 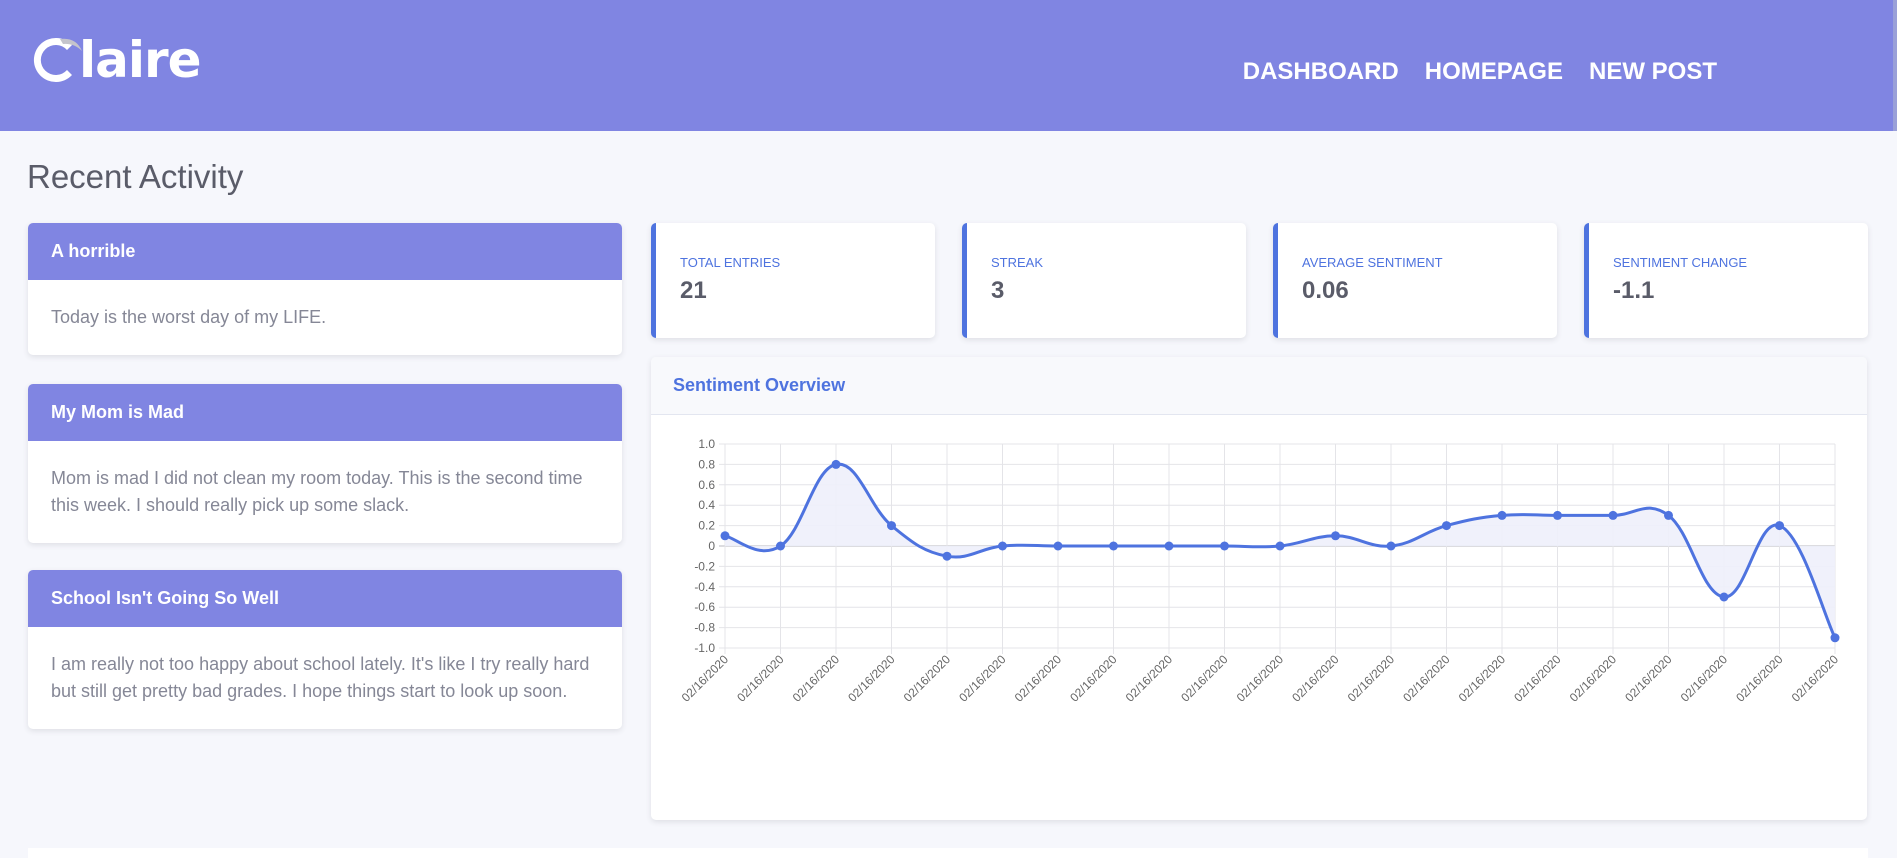 I want to click on post-title: My Mom is Mad, so click(x=325, y=412).